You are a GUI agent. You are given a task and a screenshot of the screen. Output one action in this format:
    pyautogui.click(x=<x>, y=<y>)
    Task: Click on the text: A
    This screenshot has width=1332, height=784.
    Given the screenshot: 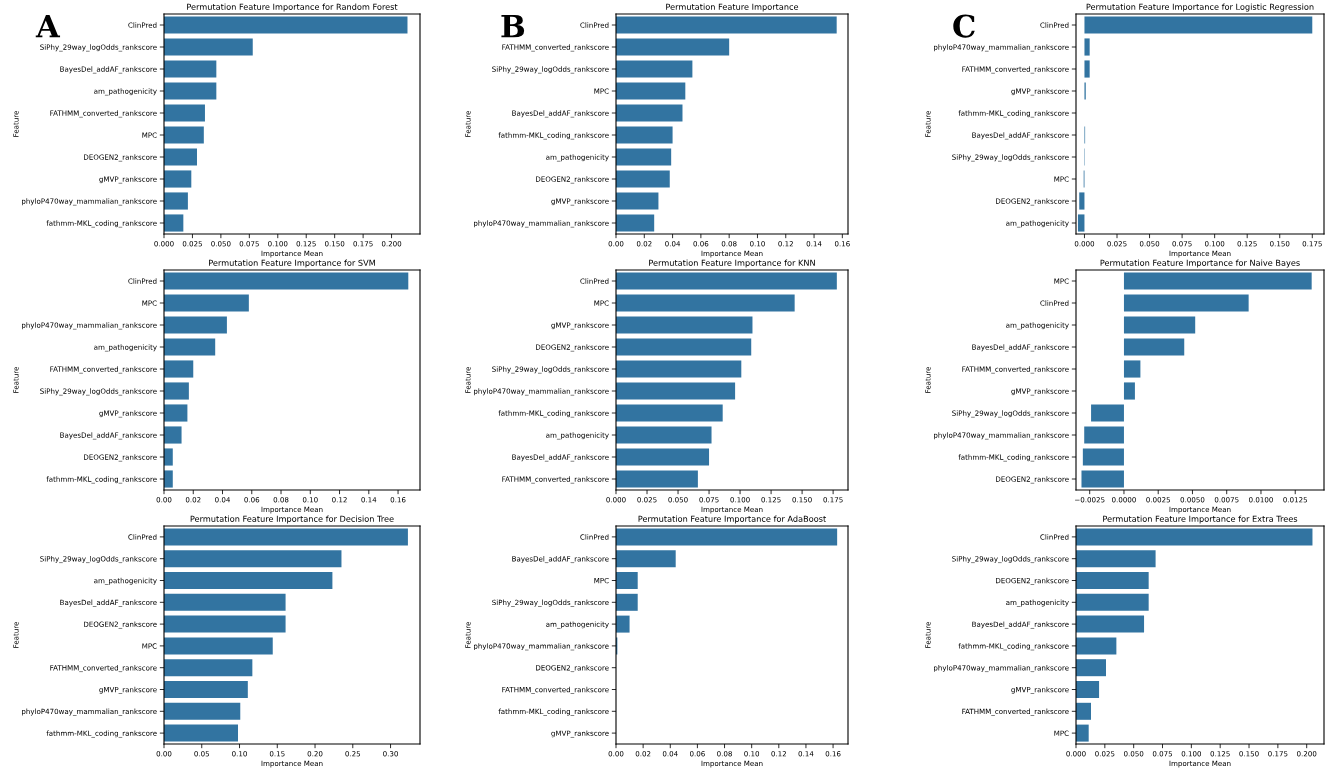 What is the action you would take?
    pyautogui.click(x=48, y=26)
    